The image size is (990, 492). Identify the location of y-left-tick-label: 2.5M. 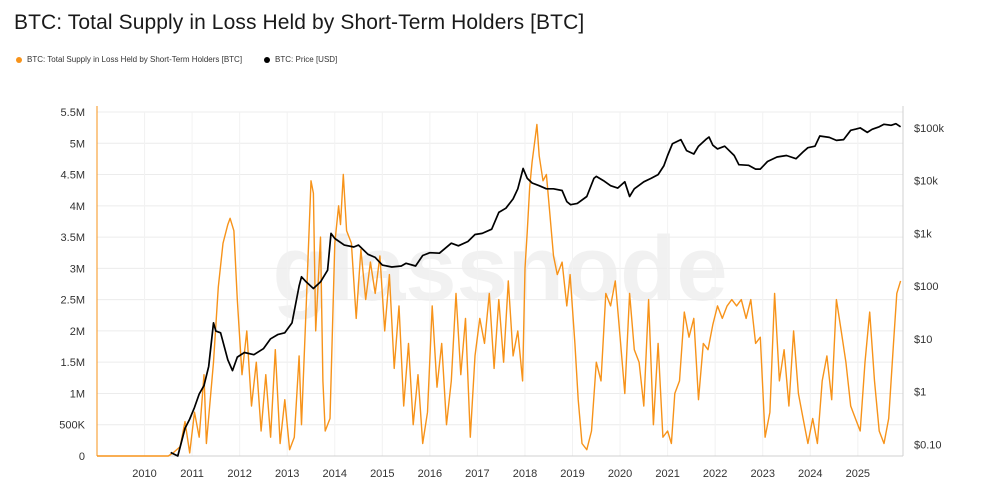
(73, 301).